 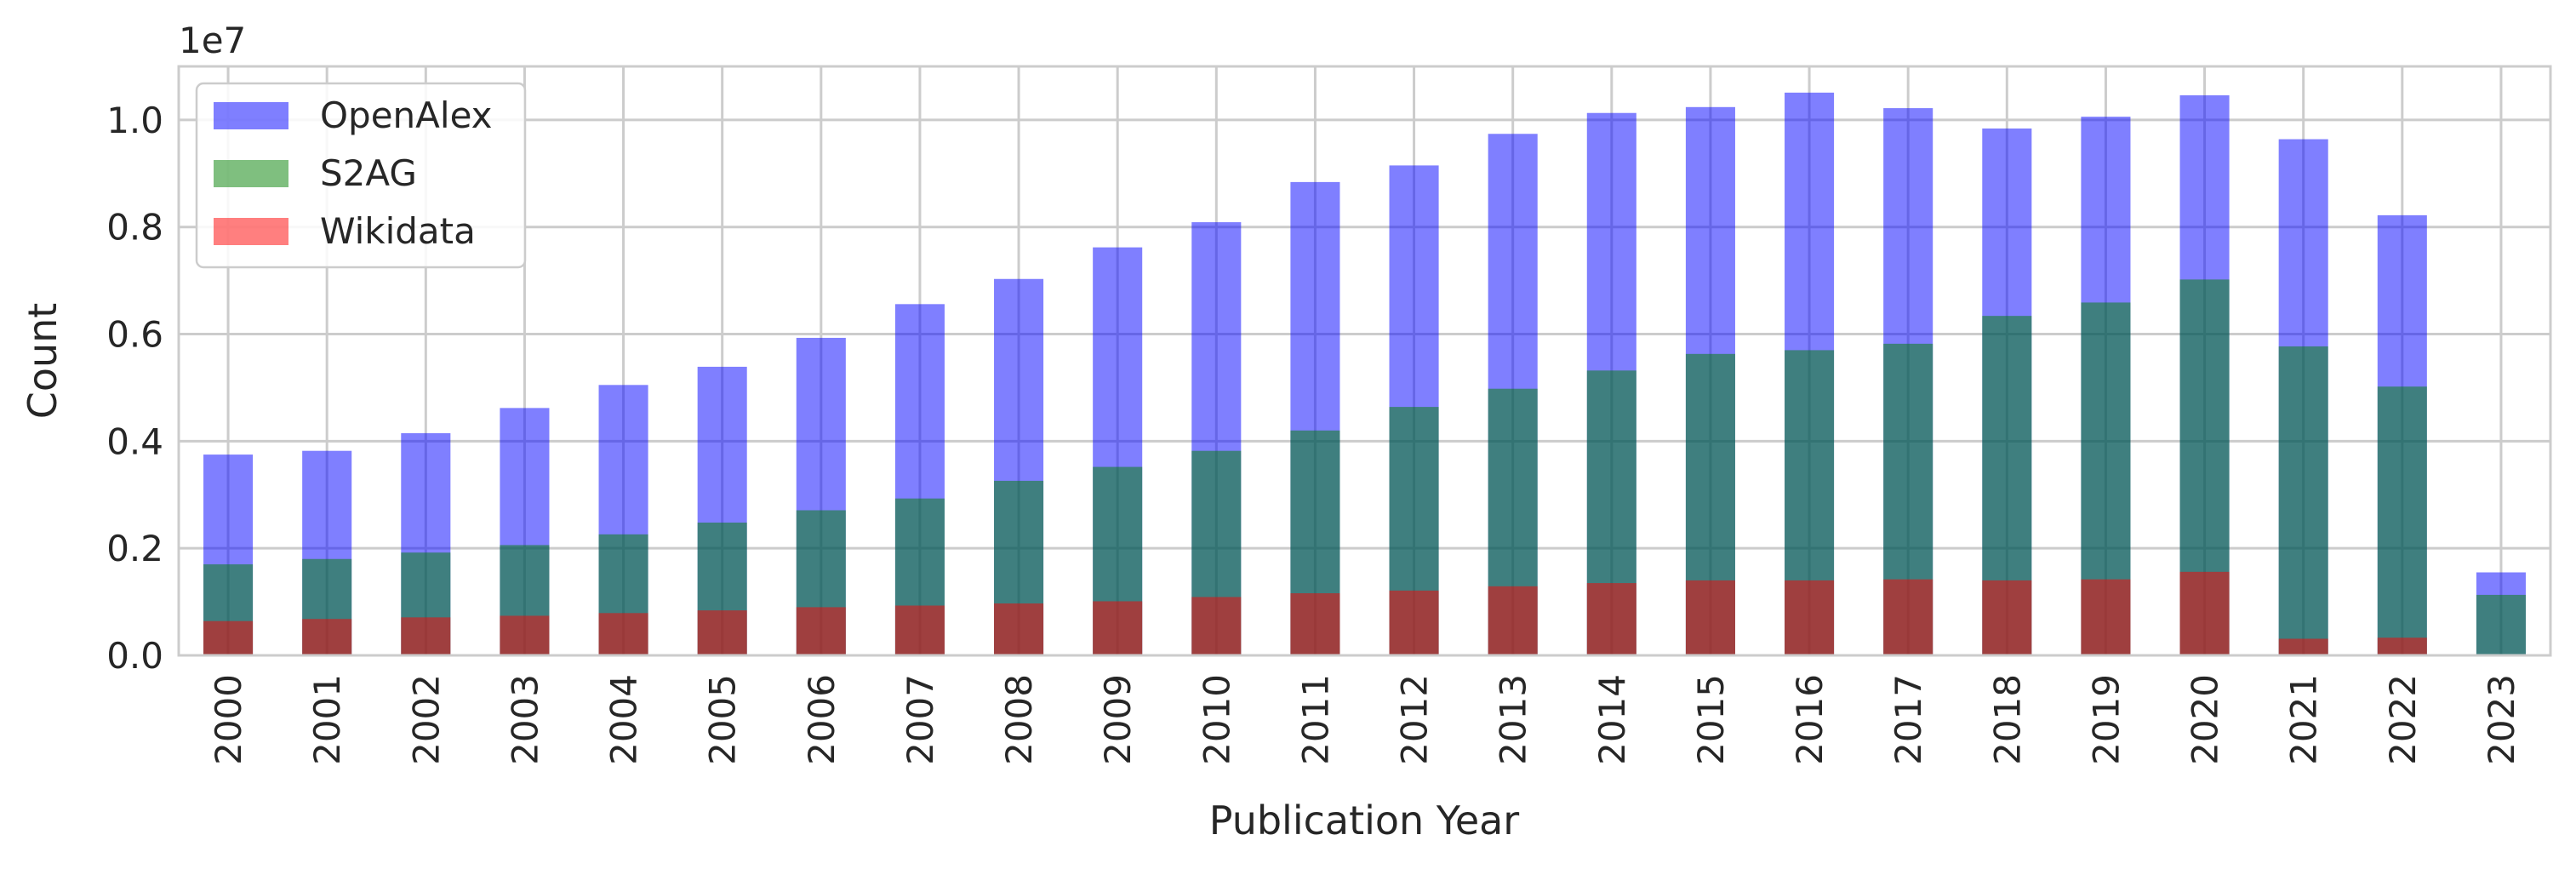 I want to click on y-tick-label: 0.0, so click(x=134, y=656).